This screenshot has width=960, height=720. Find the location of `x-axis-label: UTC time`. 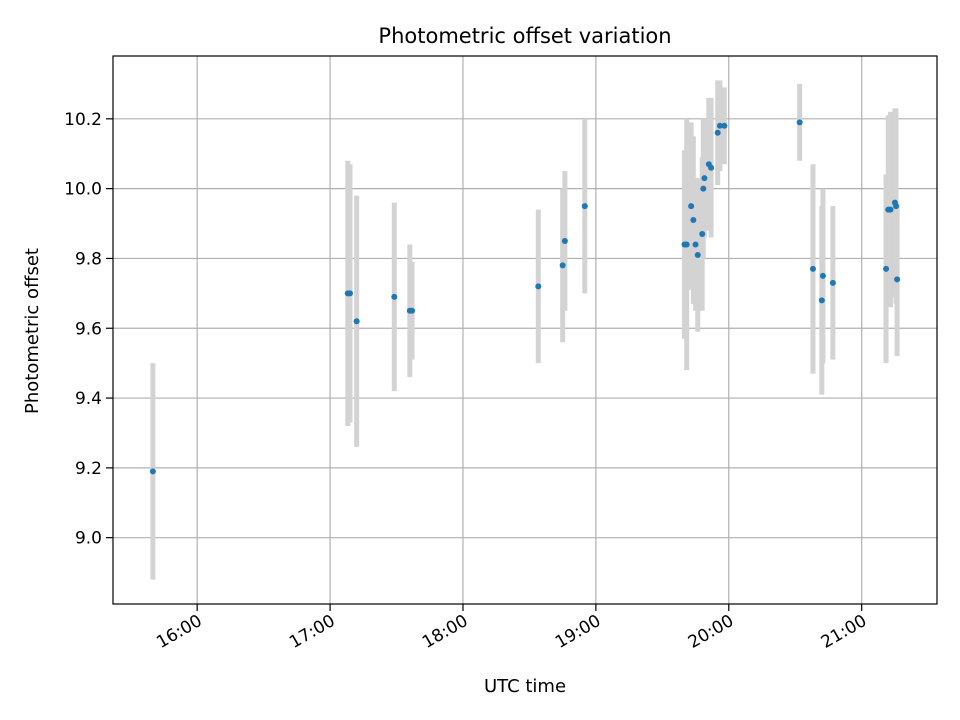

x-axis-label: UTC time is located at coordinates (525, 686).